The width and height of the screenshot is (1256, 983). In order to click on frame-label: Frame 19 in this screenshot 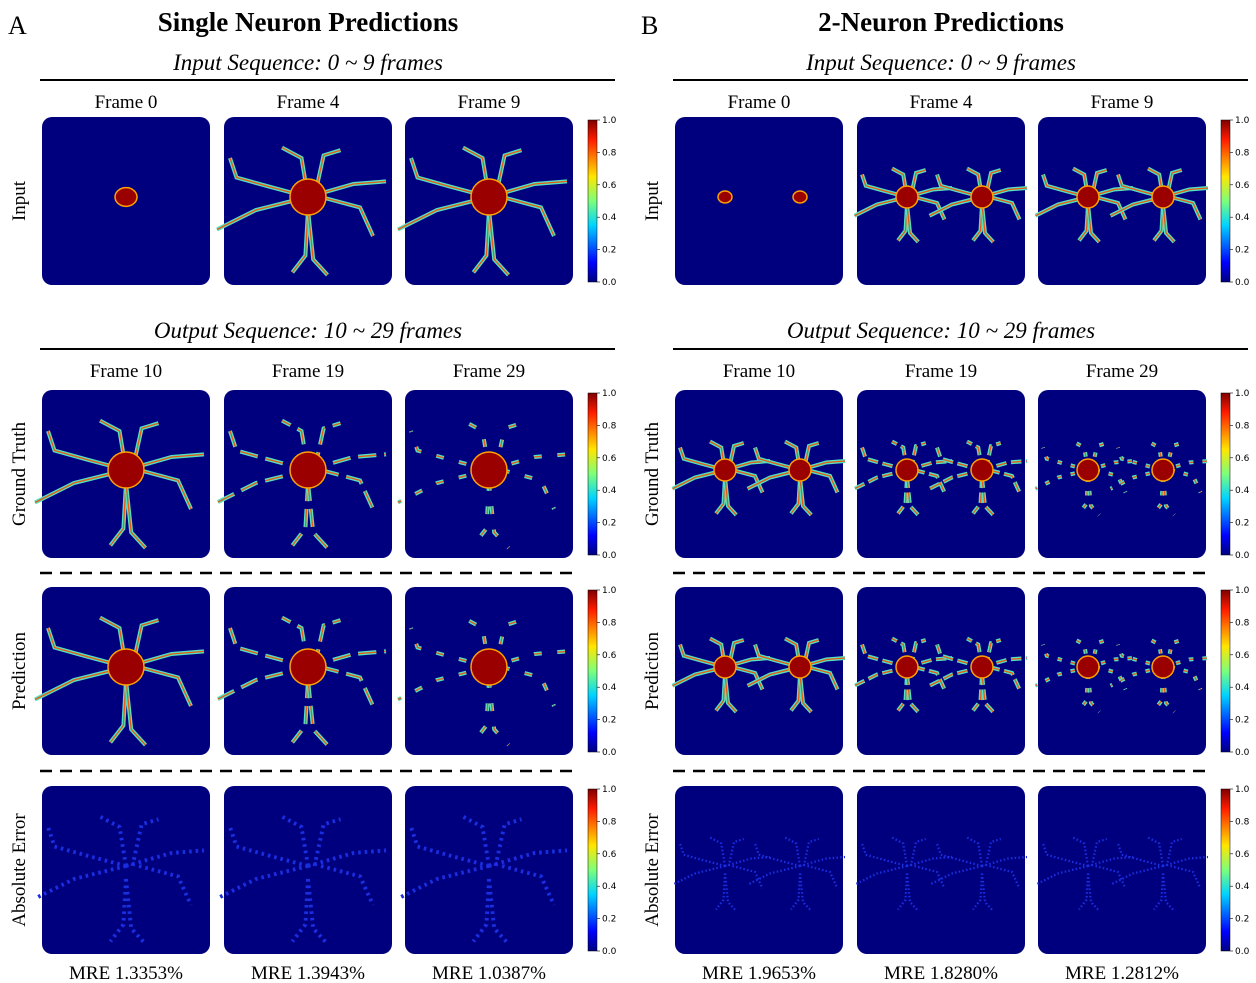, I will do `click(941, 371)`.